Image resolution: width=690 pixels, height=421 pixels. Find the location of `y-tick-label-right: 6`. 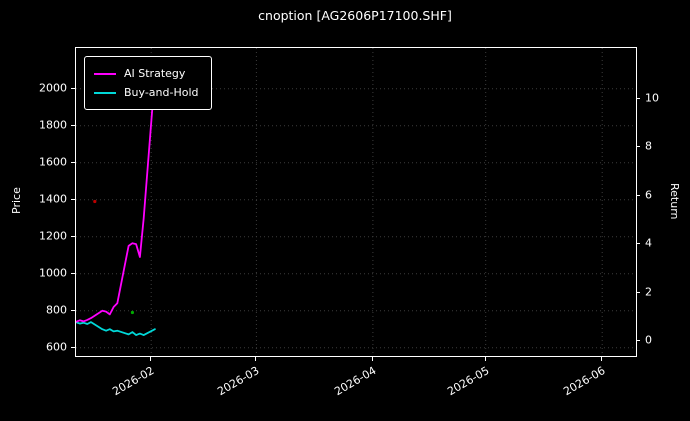

y-tick-label-right: 6 is located at coordinates (648, 195).